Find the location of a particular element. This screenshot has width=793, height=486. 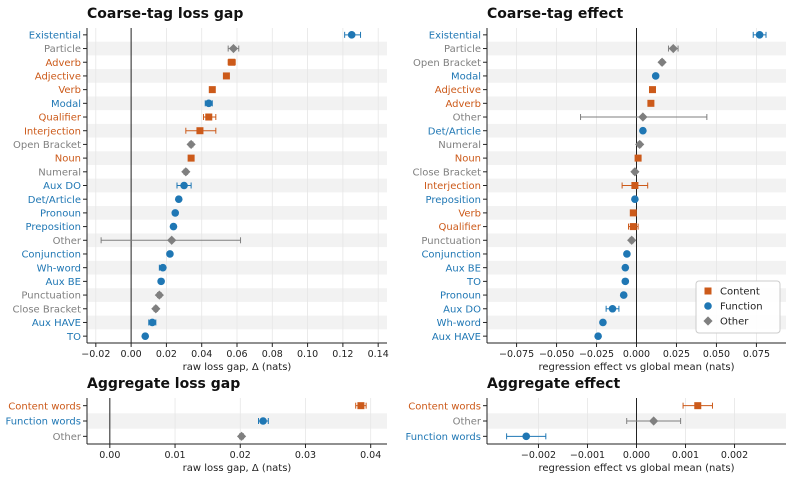

x-axis-label: raw loss gap, Δ (nats) is located at coordinates (237, 367).